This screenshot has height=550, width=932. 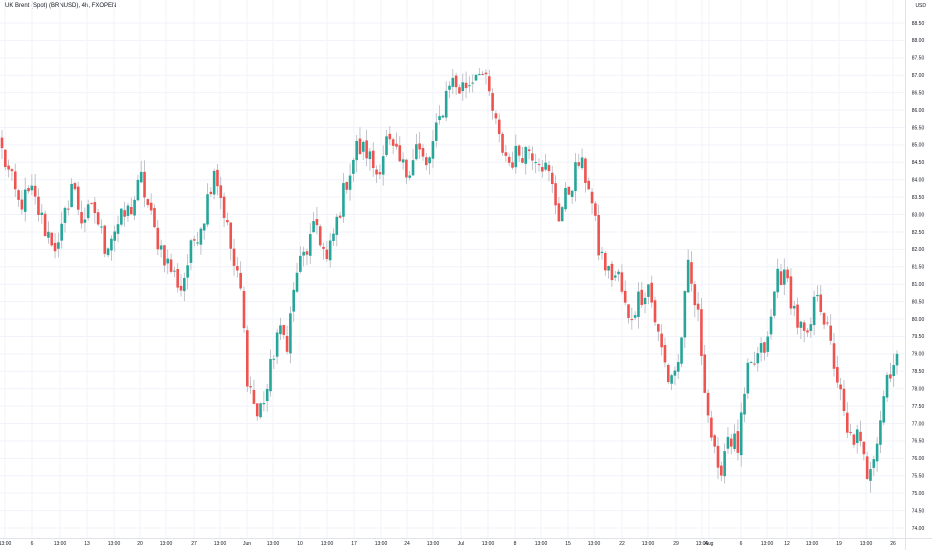 I want to click on y-tick-label: 88.00, so click(x=918, y=41).